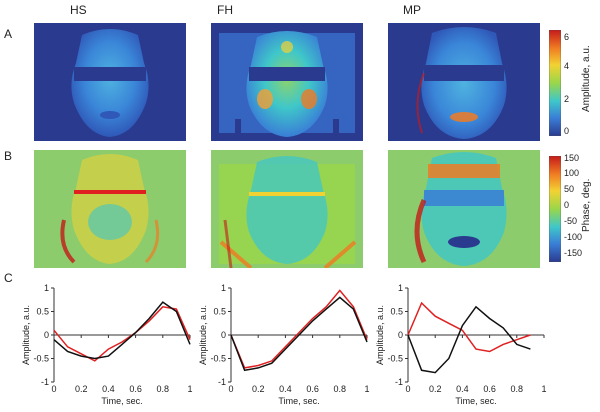  I want to click on phase-tick-minus100: -100, so click(573, 237).